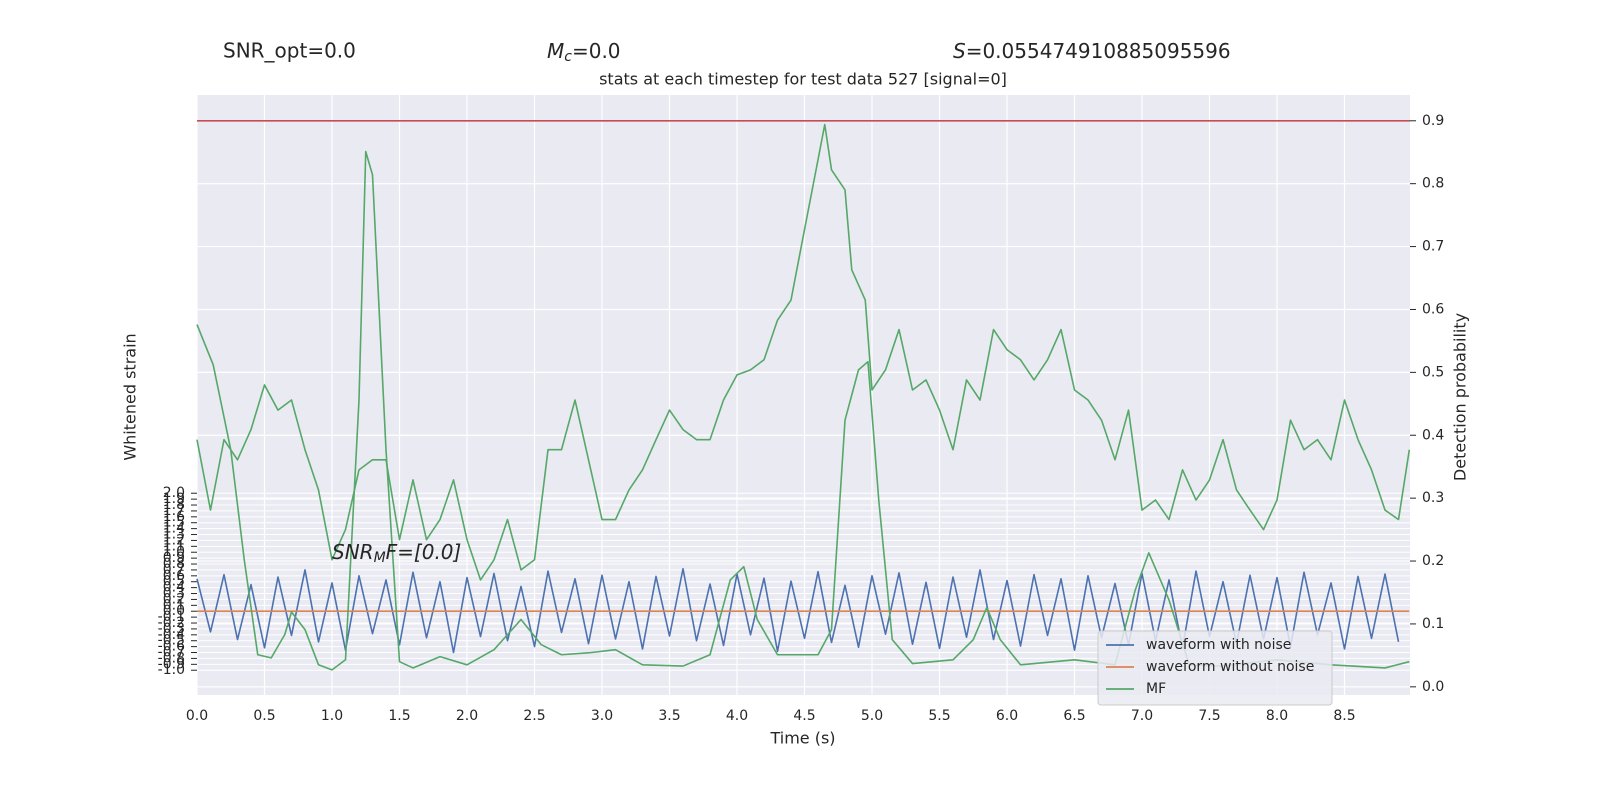 This screenshot has width=1600, height=800. What do you see at coordinates (1433, 372) in the screenshot?
I see `y2-tick-label: 0.5` at bounding box center [1433, 372].